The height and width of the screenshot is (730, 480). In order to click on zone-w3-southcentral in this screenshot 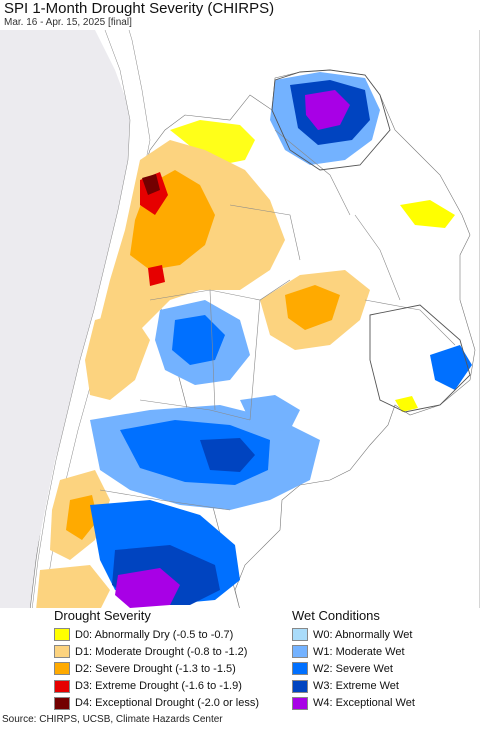, I will do `click(227, 455)`.